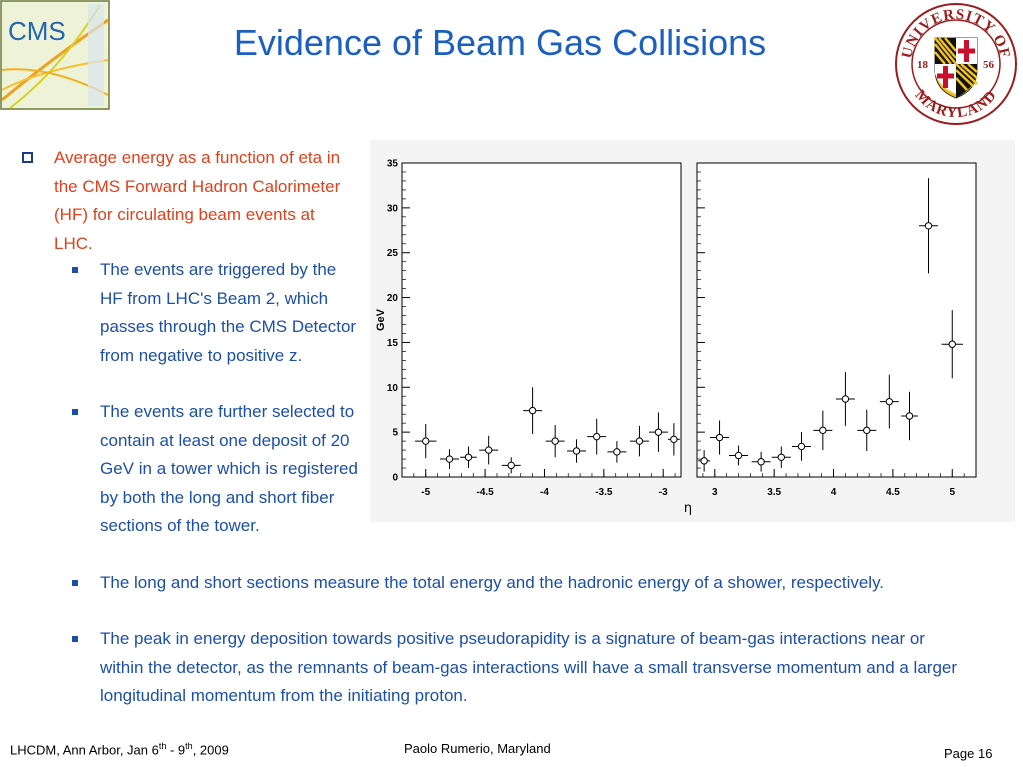 The image size is (1023, 767). I want to click on footer-left-suffix: , 2009, so click(210, 750).